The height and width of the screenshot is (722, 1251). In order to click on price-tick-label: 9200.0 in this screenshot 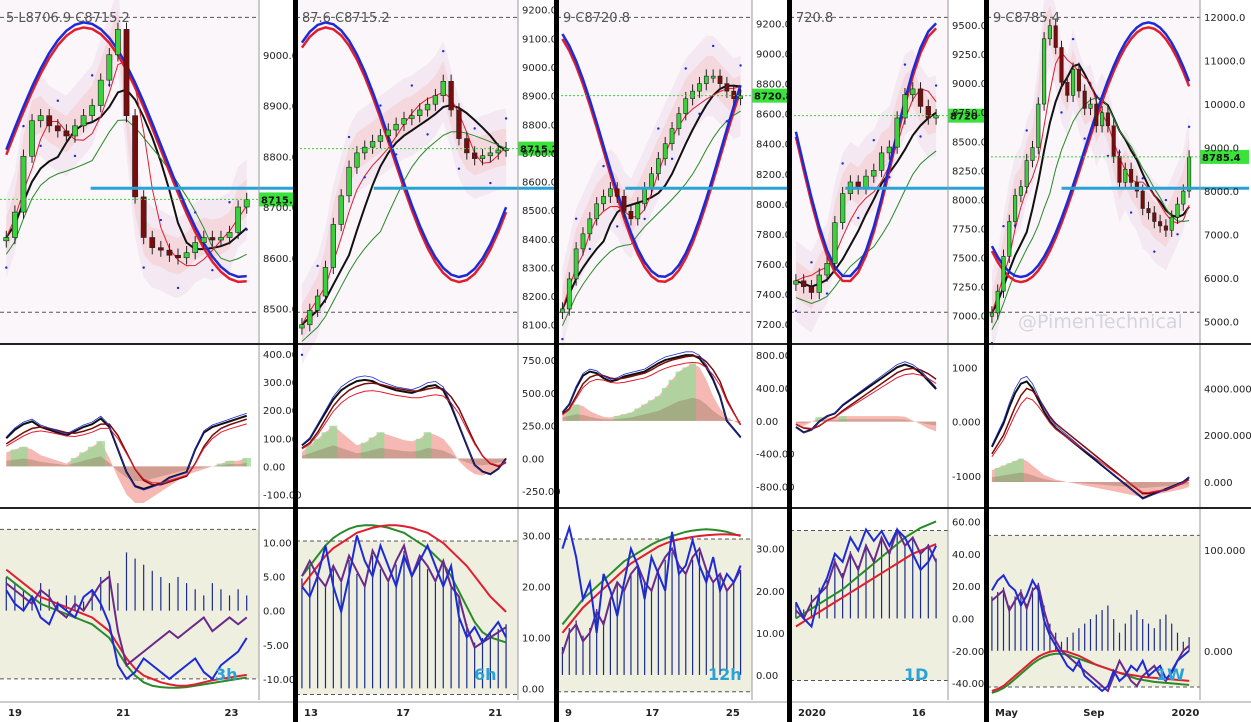, I will do `click(539, 11)`.